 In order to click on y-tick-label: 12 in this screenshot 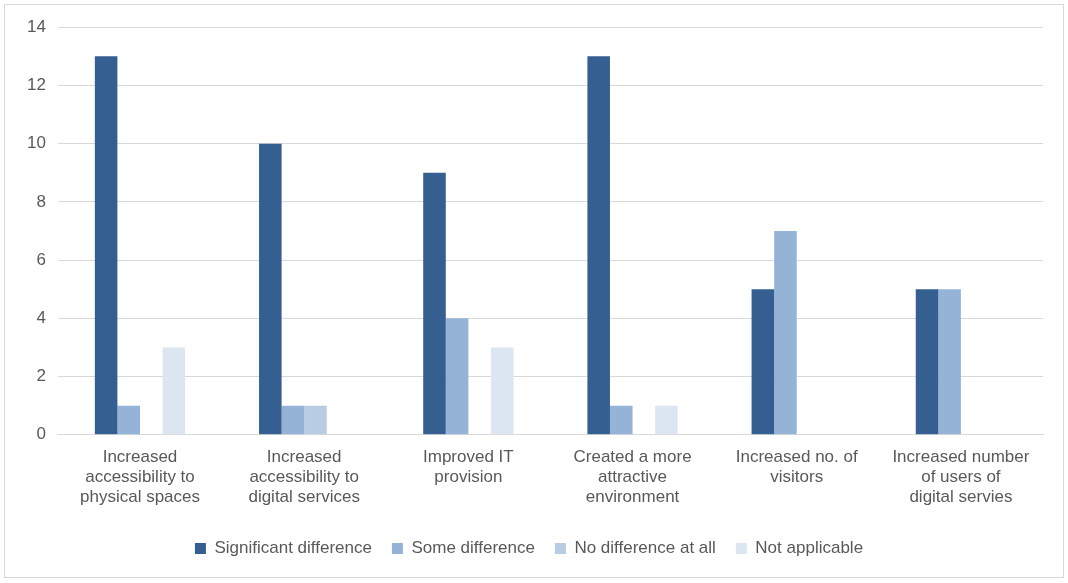, I will do `click(36, 85)`.